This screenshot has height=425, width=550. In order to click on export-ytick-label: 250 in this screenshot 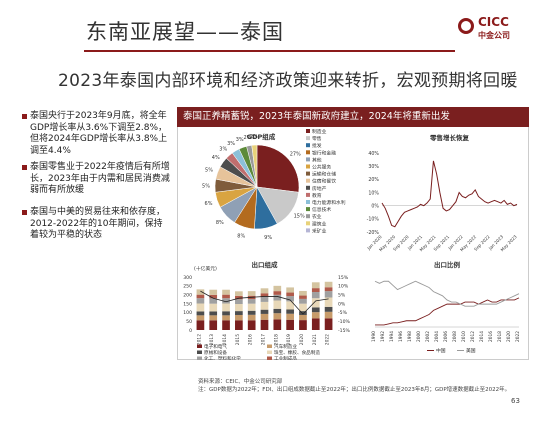, I will do `click(187, 287)`.